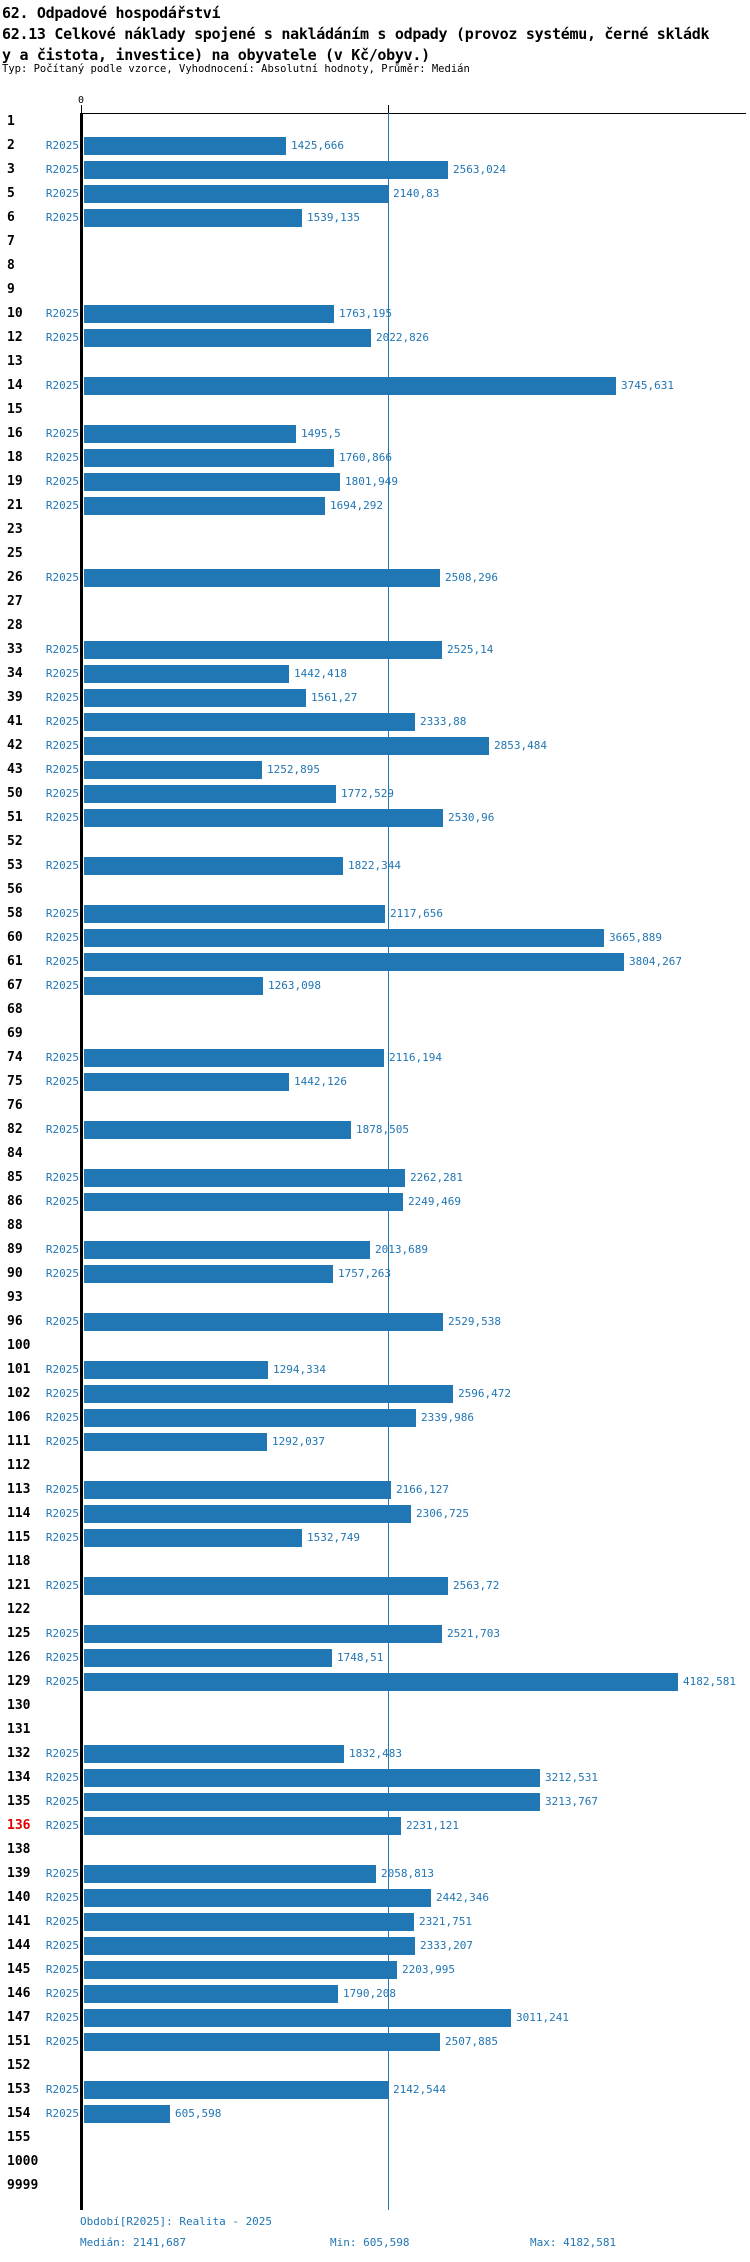 The width and height of the screenshot is (750, 2262). Describe the element at coordinates (375, 218) in the screenshot. I see `chart-row: 6 R2025 1539,135` at that location.